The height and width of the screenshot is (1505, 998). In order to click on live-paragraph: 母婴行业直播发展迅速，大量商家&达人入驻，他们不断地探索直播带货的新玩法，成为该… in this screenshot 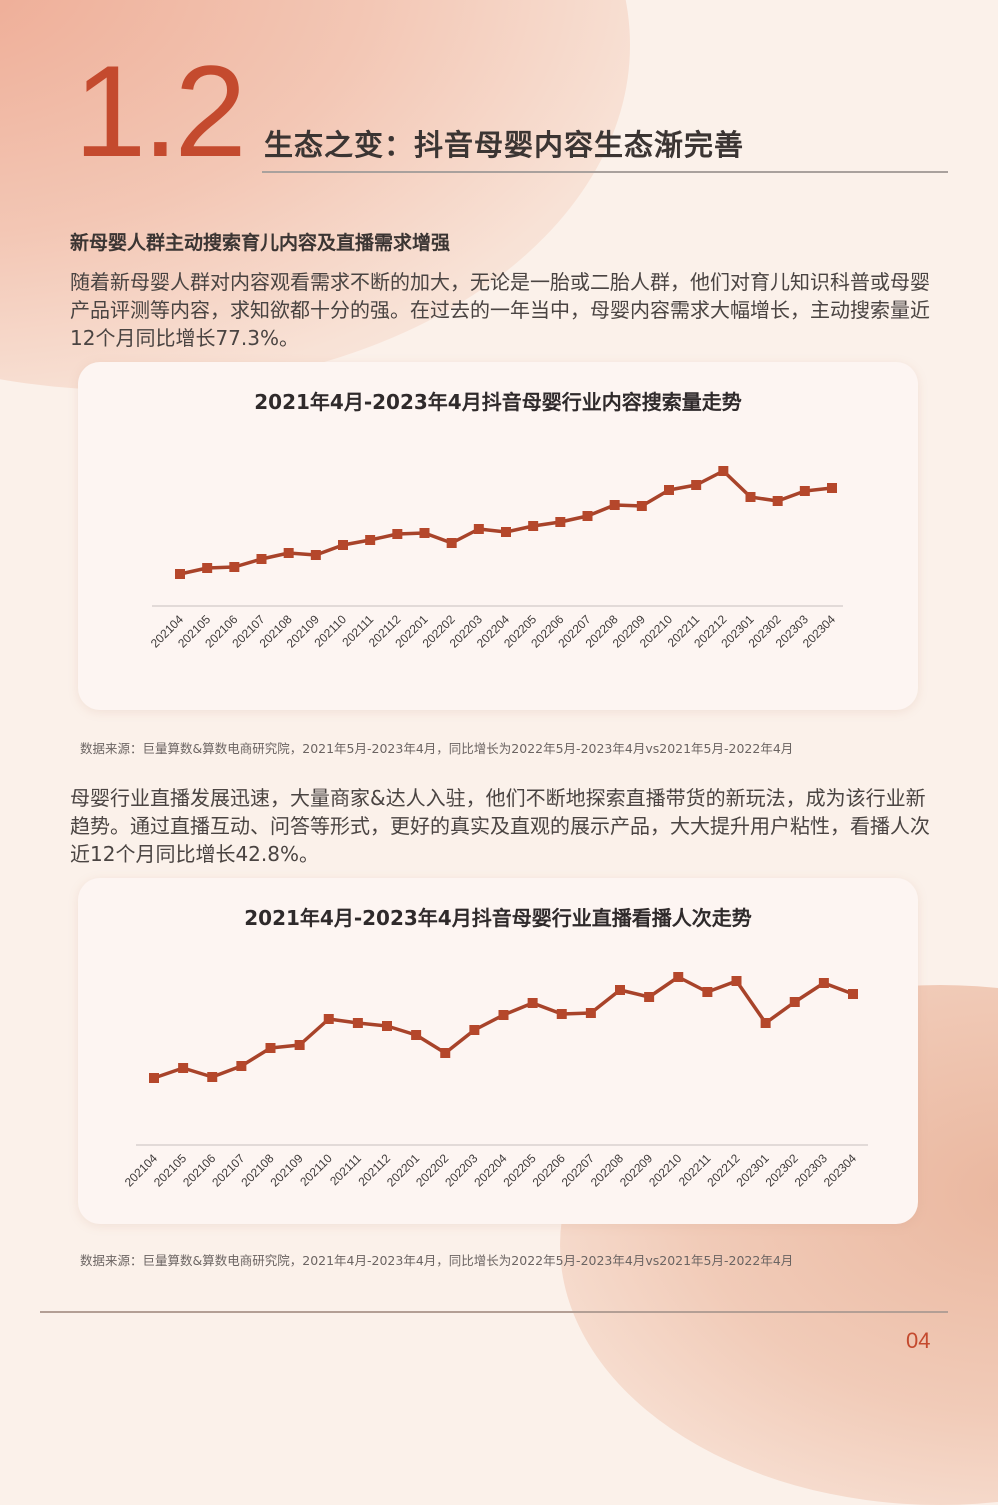, I will do `click(500, 826)`.